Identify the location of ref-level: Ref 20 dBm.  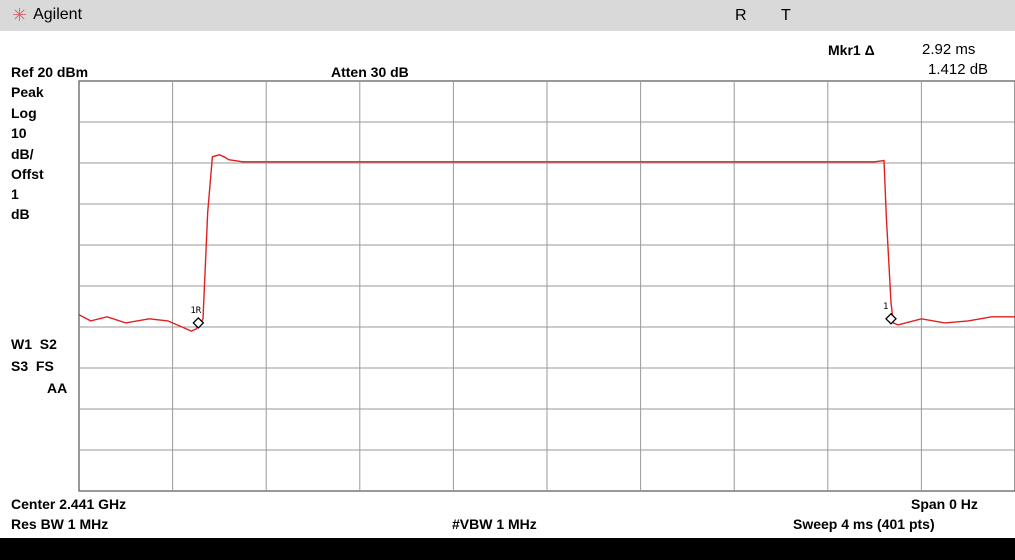
(50, 72).